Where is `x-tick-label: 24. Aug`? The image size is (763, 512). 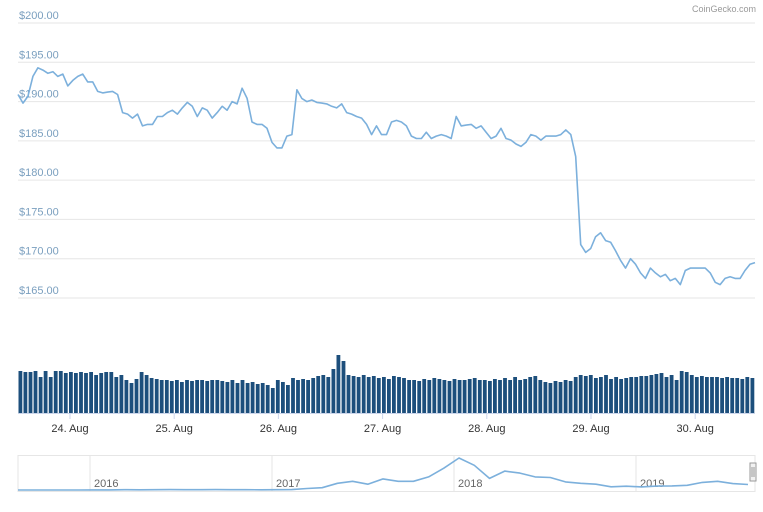 x-tick-label: 24. Aug is located at coordinates (69, 429).